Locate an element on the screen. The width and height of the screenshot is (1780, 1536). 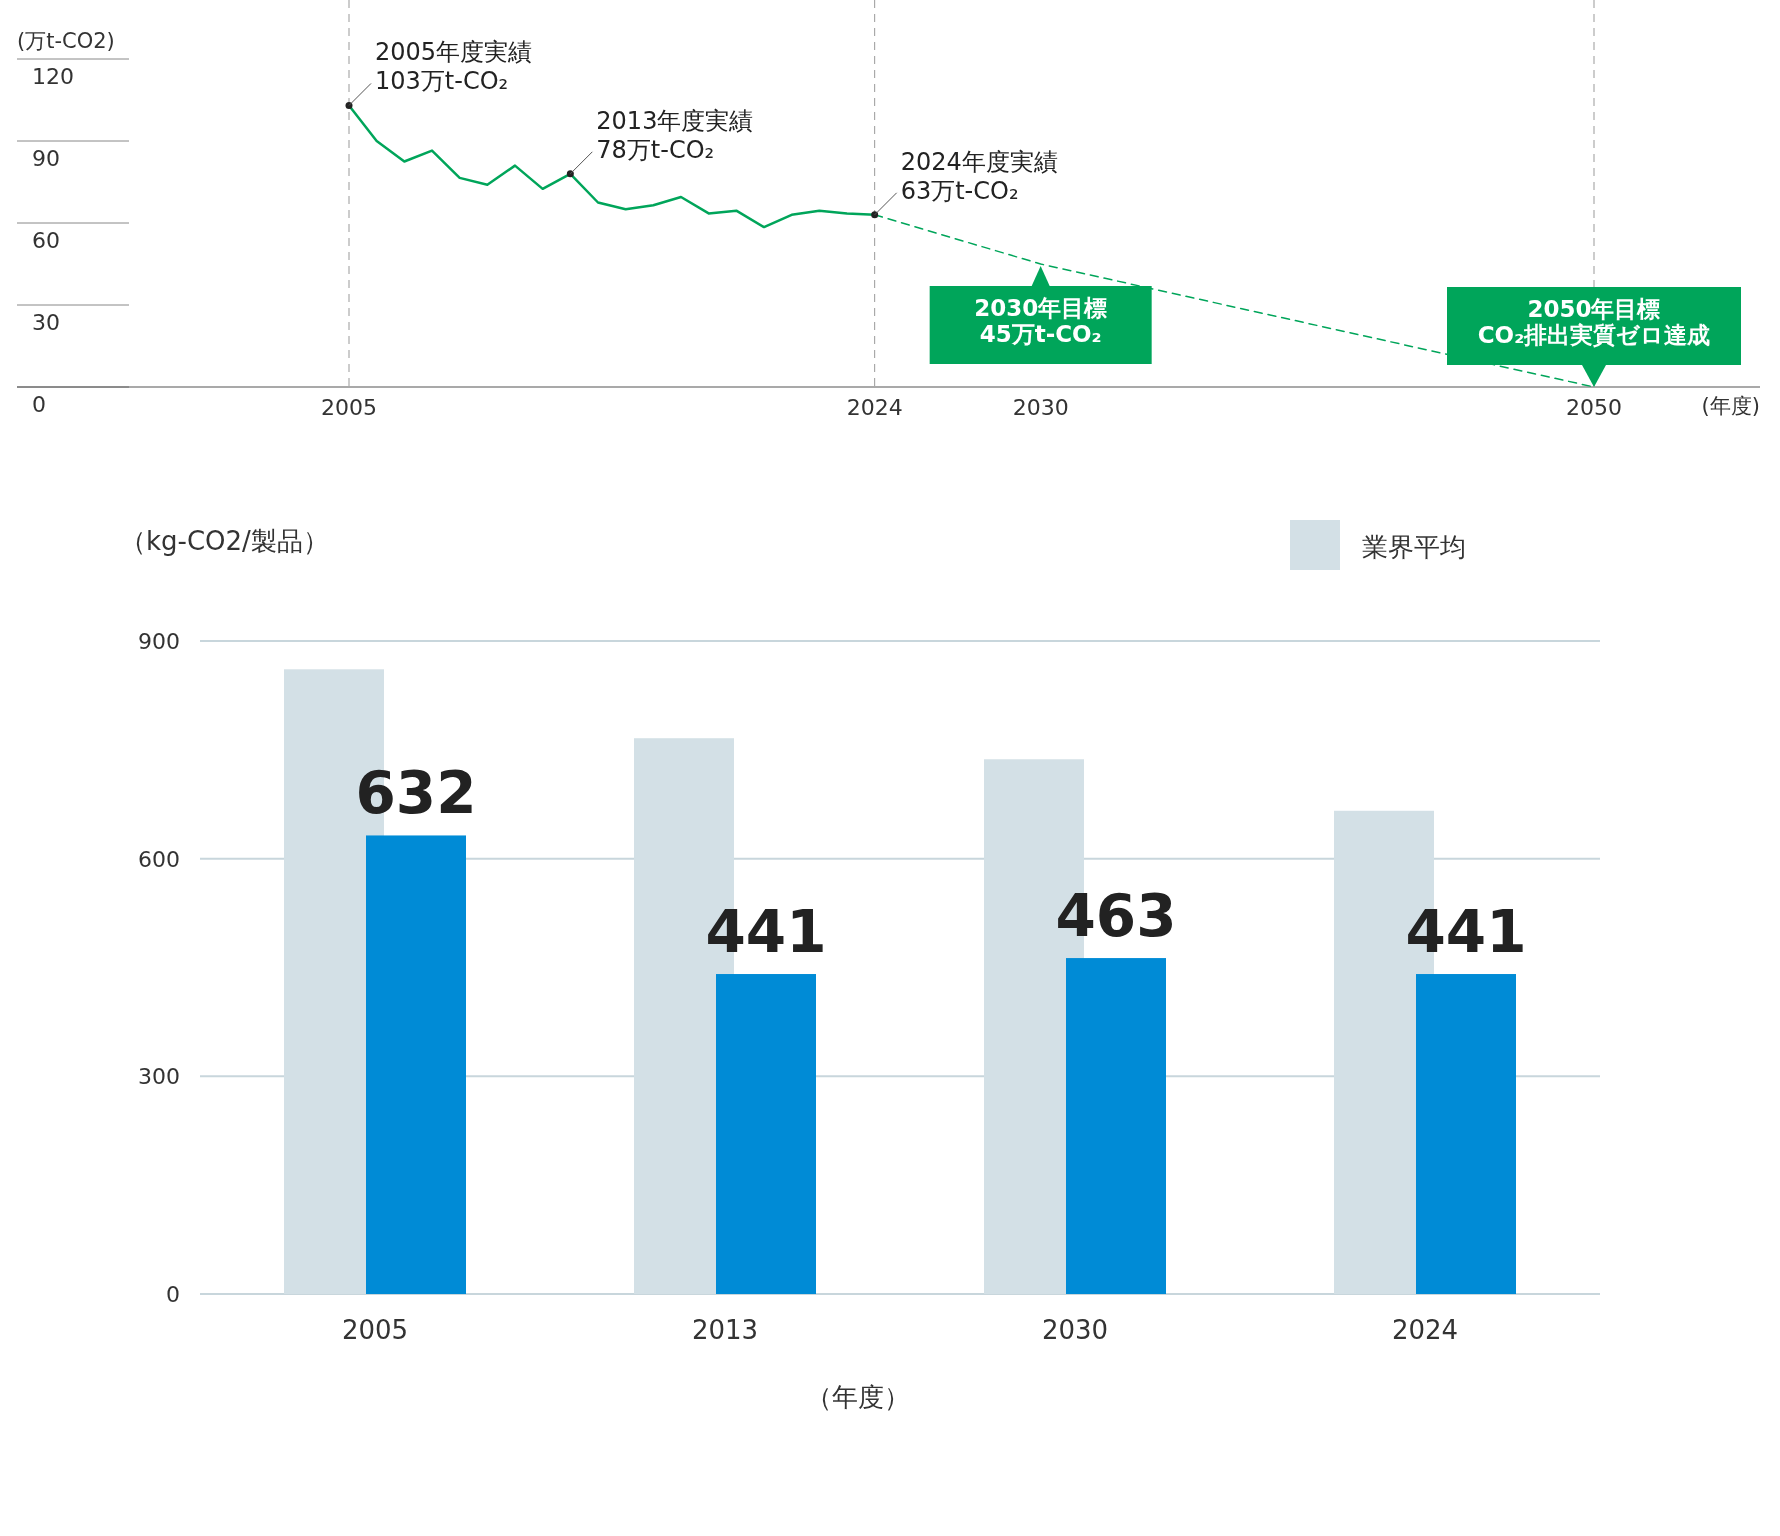
x-tick-label: 2050 is located at coordinates (1594, 407).